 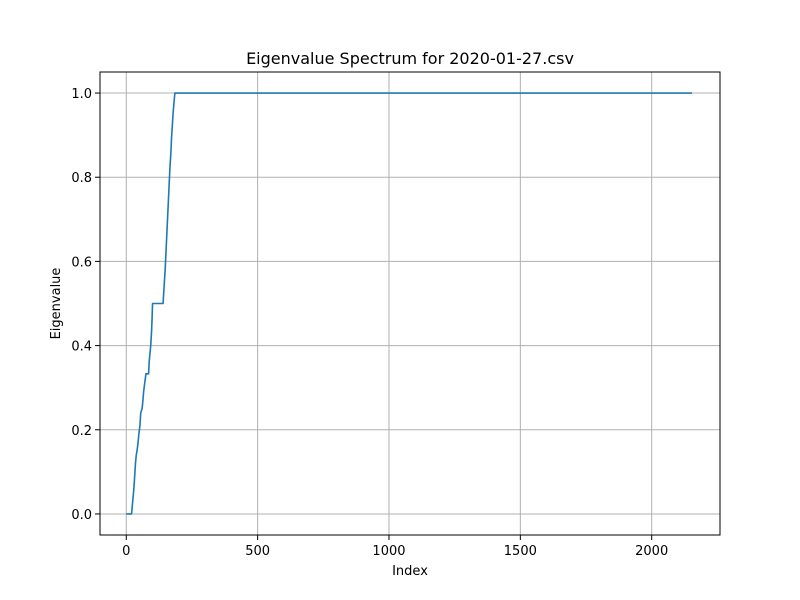 I want to click on y-tick-label: 0.6, so click(x=81, y=262).